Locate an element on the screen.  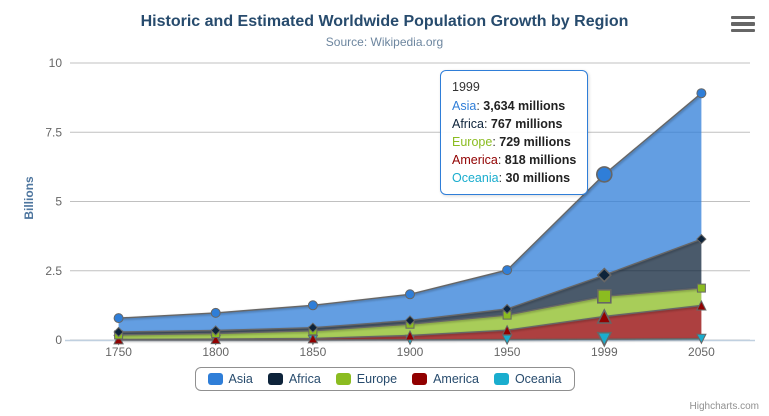
legend-swatch-asia is located at coordinates (215, 379).